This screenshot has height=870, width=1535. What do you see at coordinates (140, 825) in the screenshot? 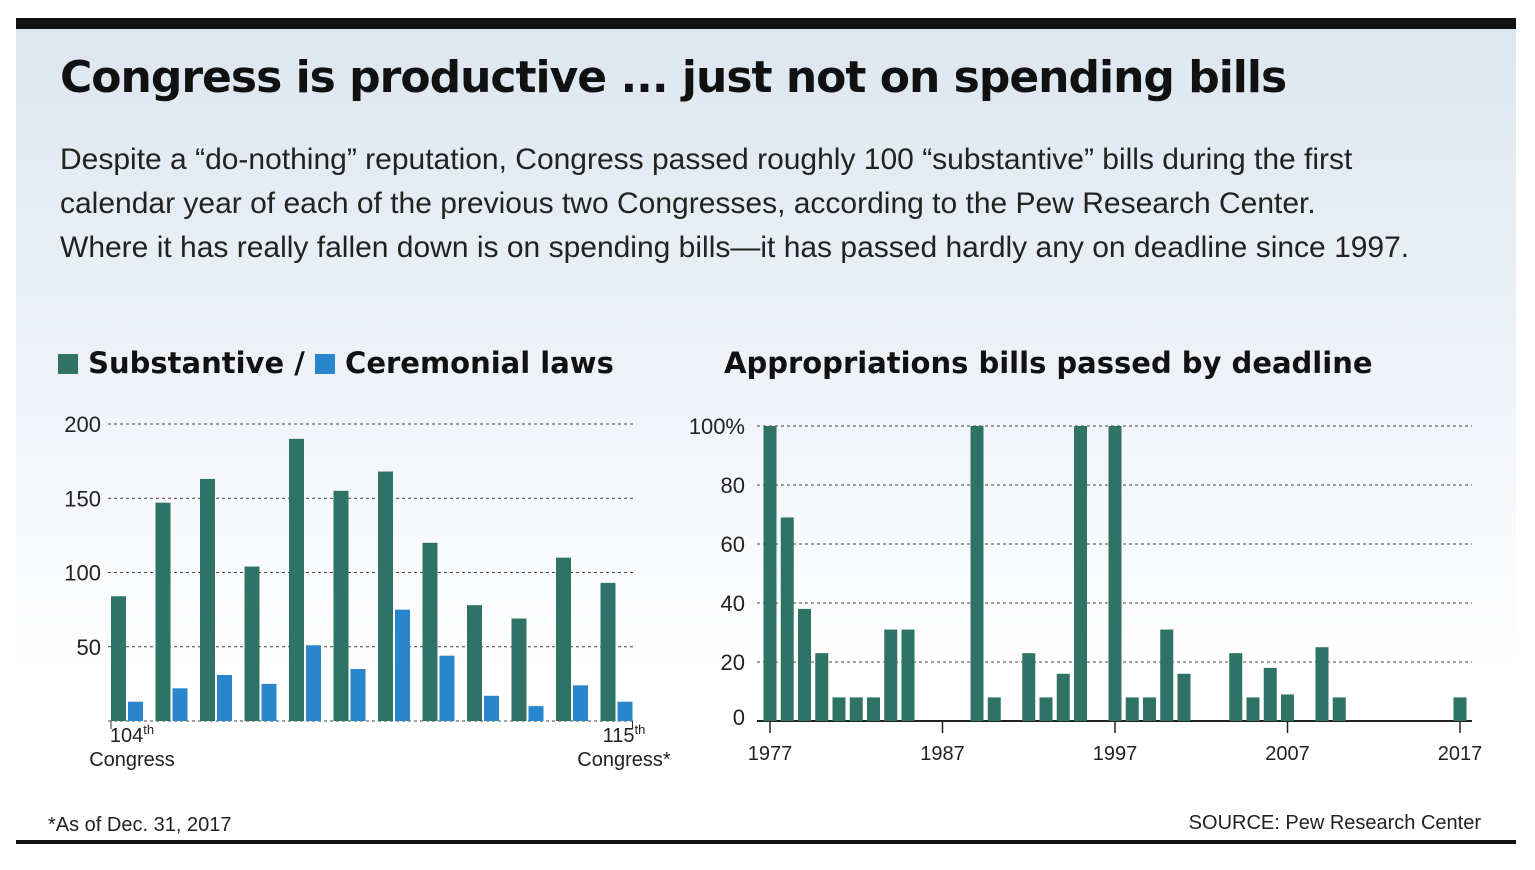
I see `footnote: *As of Dec. 31, 2017` at bounding box center [140, 825].